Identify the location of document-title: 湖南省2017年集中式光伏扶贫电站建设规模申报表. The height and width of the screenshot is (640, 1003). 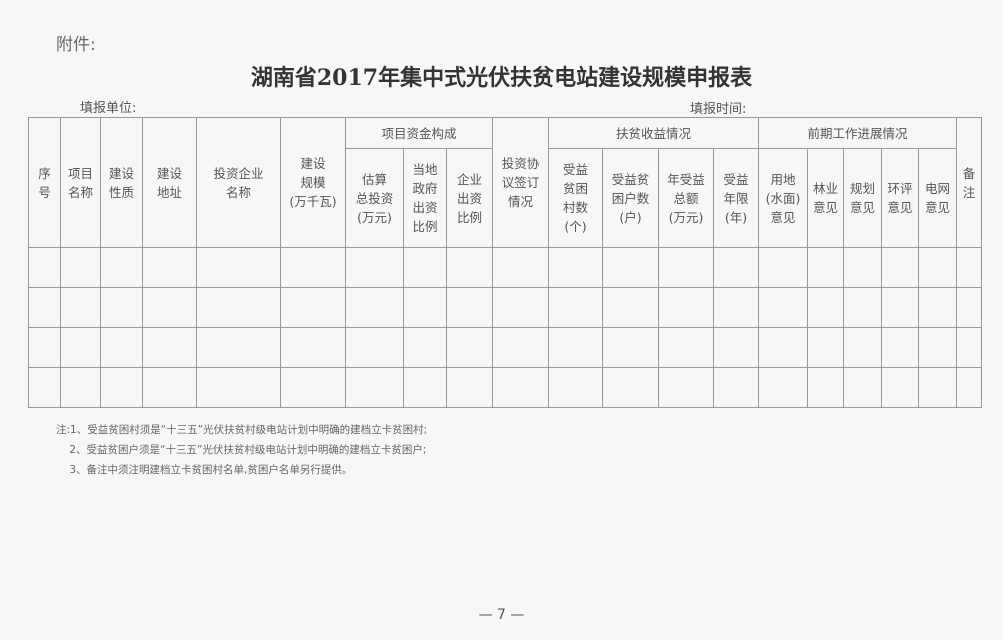
(501, 78).